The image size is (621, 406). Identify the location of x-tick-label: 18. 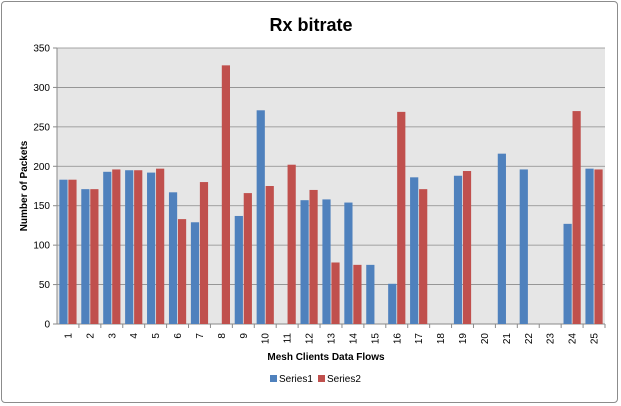
(441, 339).